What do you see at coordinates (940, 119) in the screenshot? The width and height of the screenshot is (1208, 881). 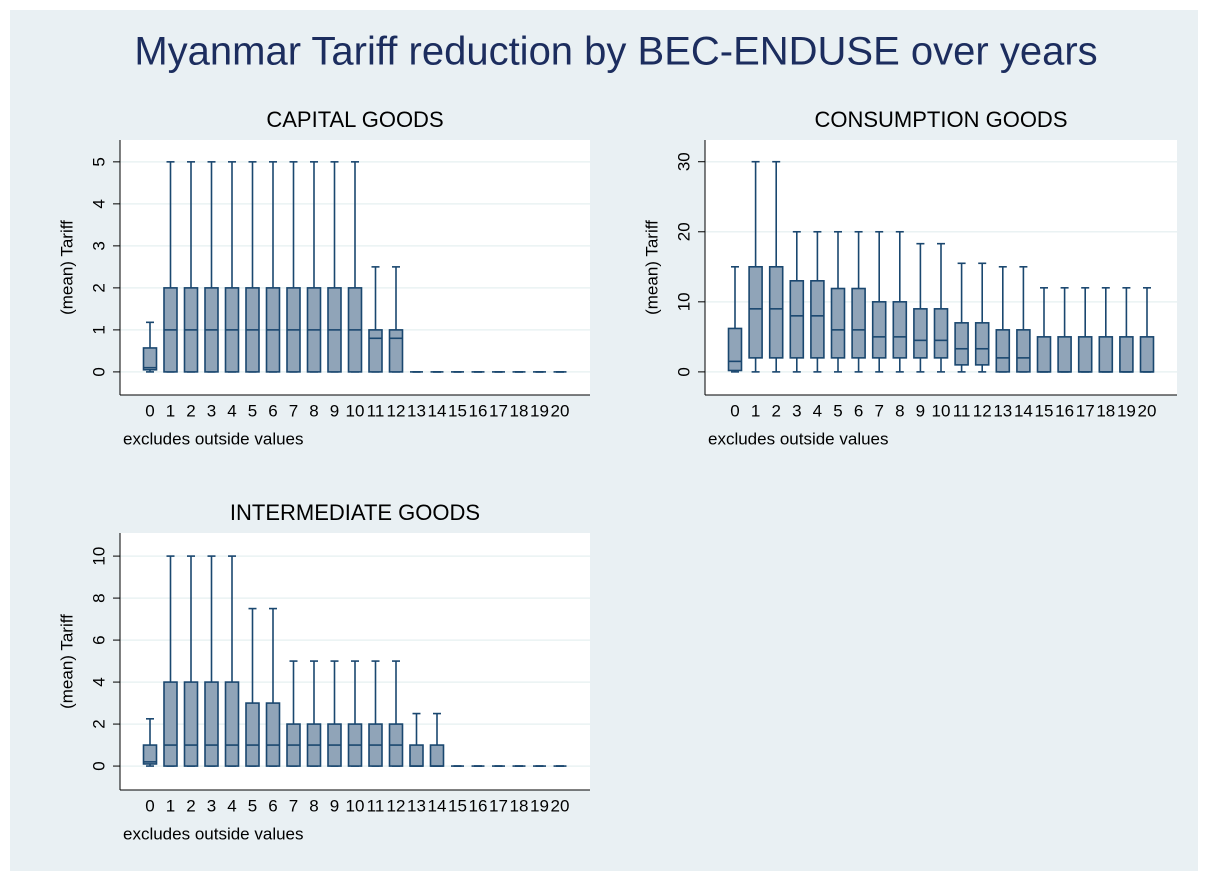 I see `panel-title: CONSUMPTION GOODS` at bounding box center [940, 119].